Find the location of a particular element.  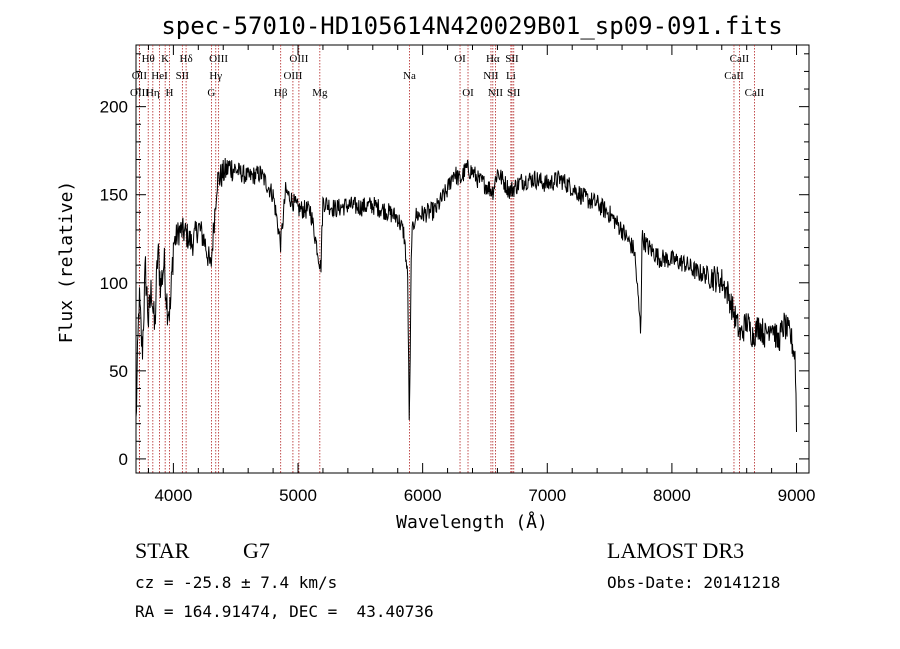

y-tick-label: 100 is located at coordinates (114, 283).